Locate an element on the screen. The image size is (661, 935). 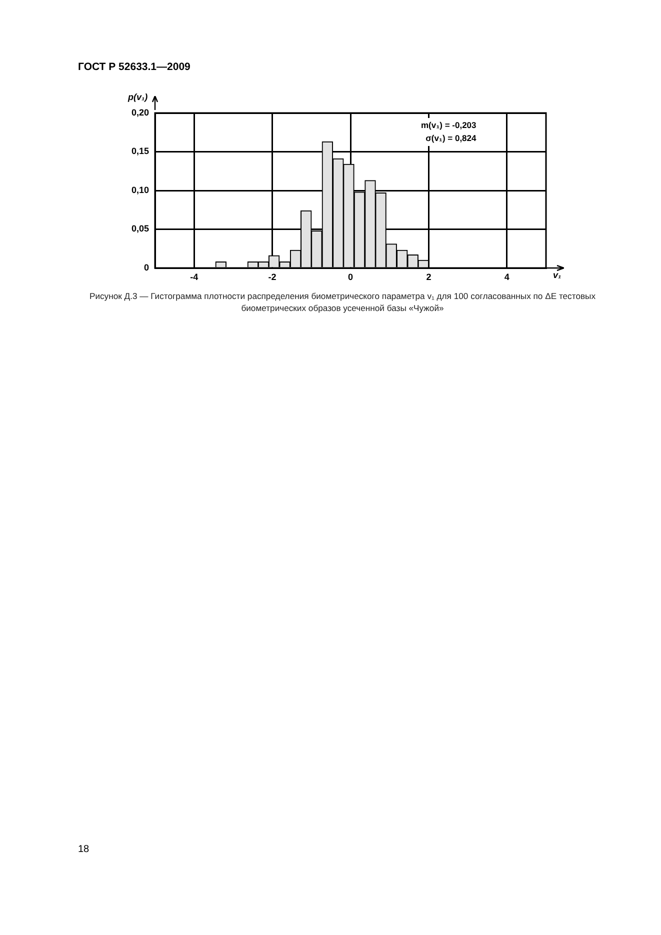
x-tick-label: 0 is located at coordinates (351, 277).